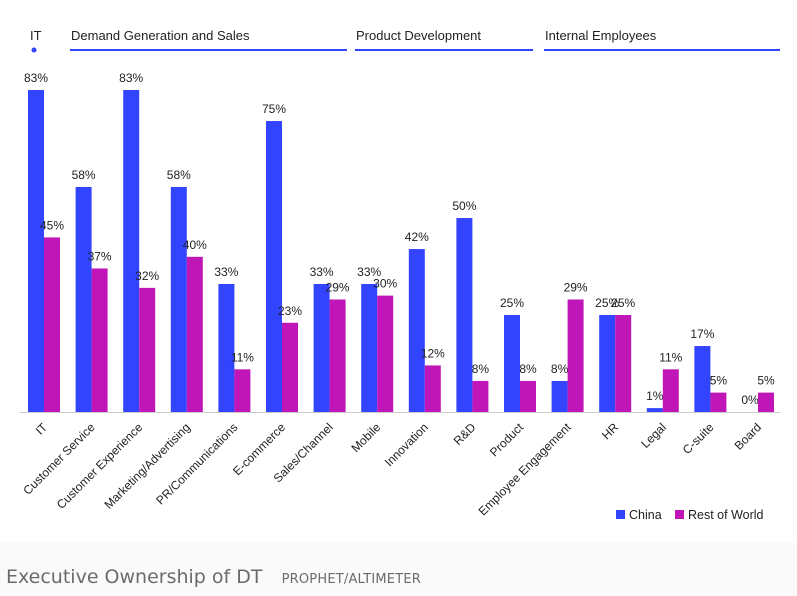  What do you see at coordinates (418, 35) in the screenshot?
I see `group-label-2: Product Development` at bounding box center [418, 35].